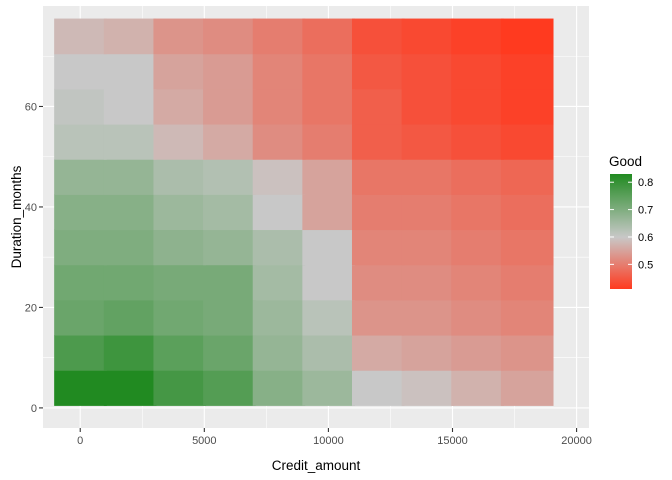 The image size is (672, 480). I want to click on color-legend: Good 0.5 0.6 0.7 0.8, so click(631, 221).